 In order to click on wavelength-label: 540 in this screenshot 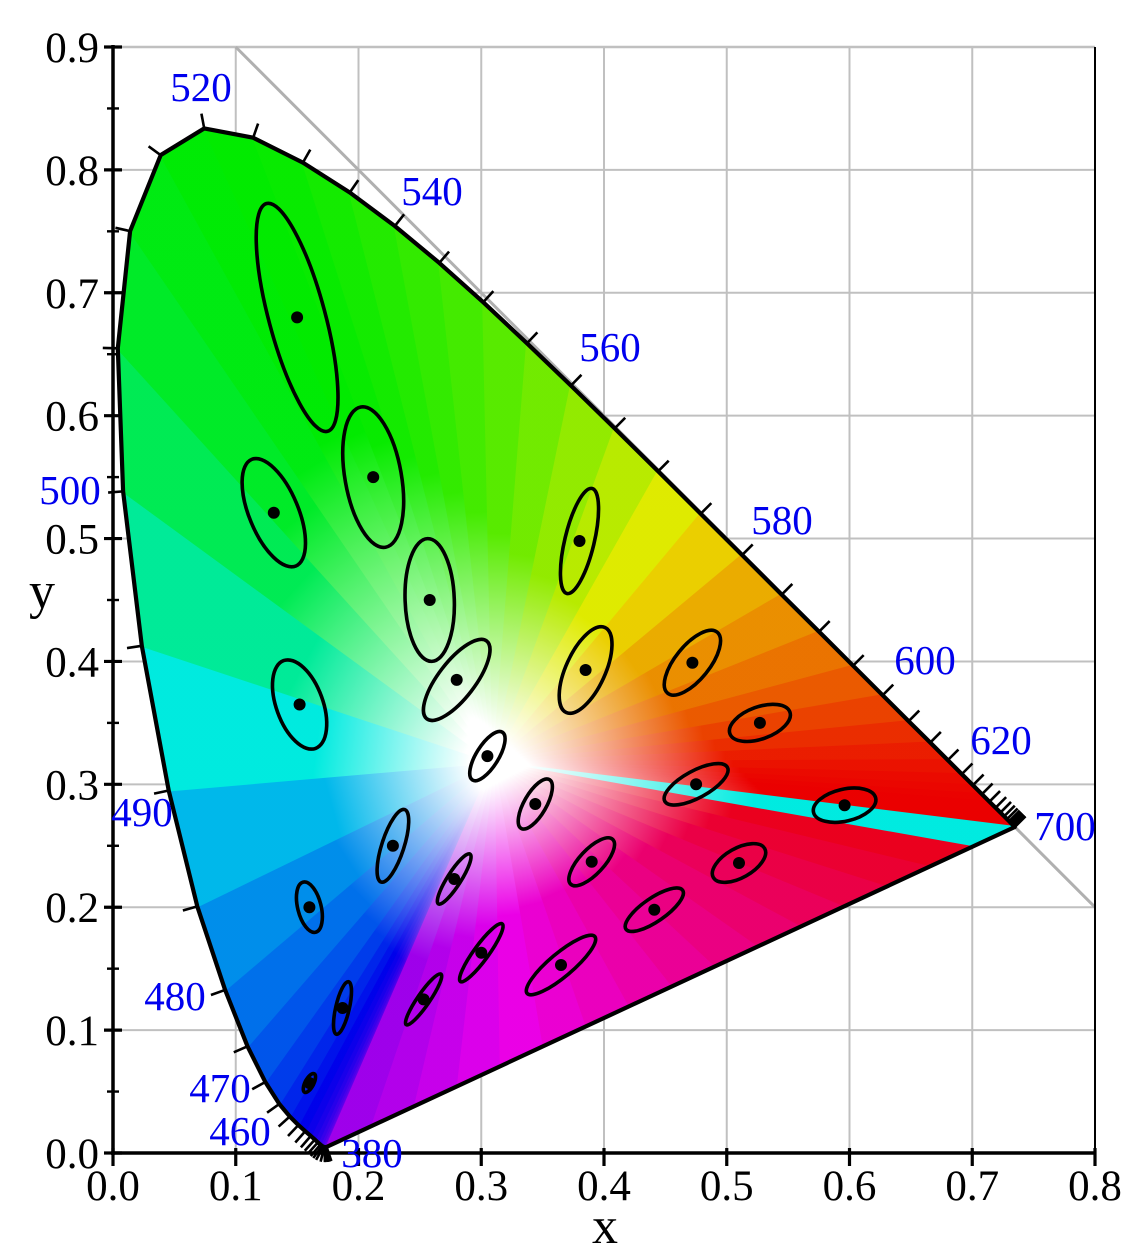, I will do `click(432, 191)`.